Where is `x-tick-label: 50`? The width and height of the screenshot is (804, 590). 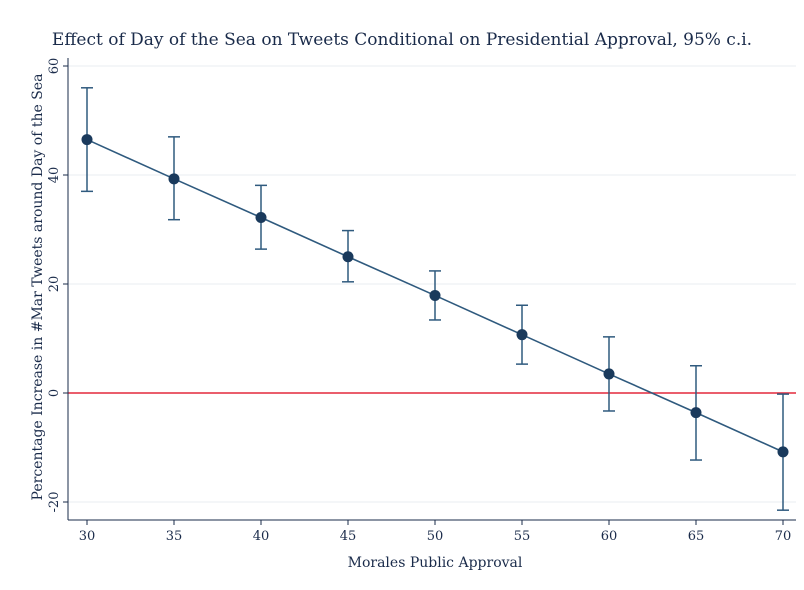
x-tick-label: 50 is located at coordinates (435, 536).